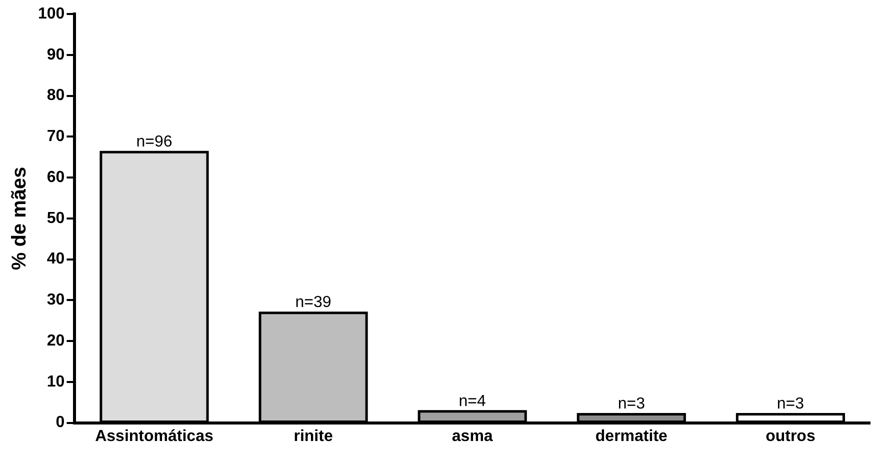 Image resolution: width=888 pixels, height=452 pixels. What do you see at coordinates (55, 177) in the screenshot?
I see `y-tick-label: 60` at bounding box center [55, 177].